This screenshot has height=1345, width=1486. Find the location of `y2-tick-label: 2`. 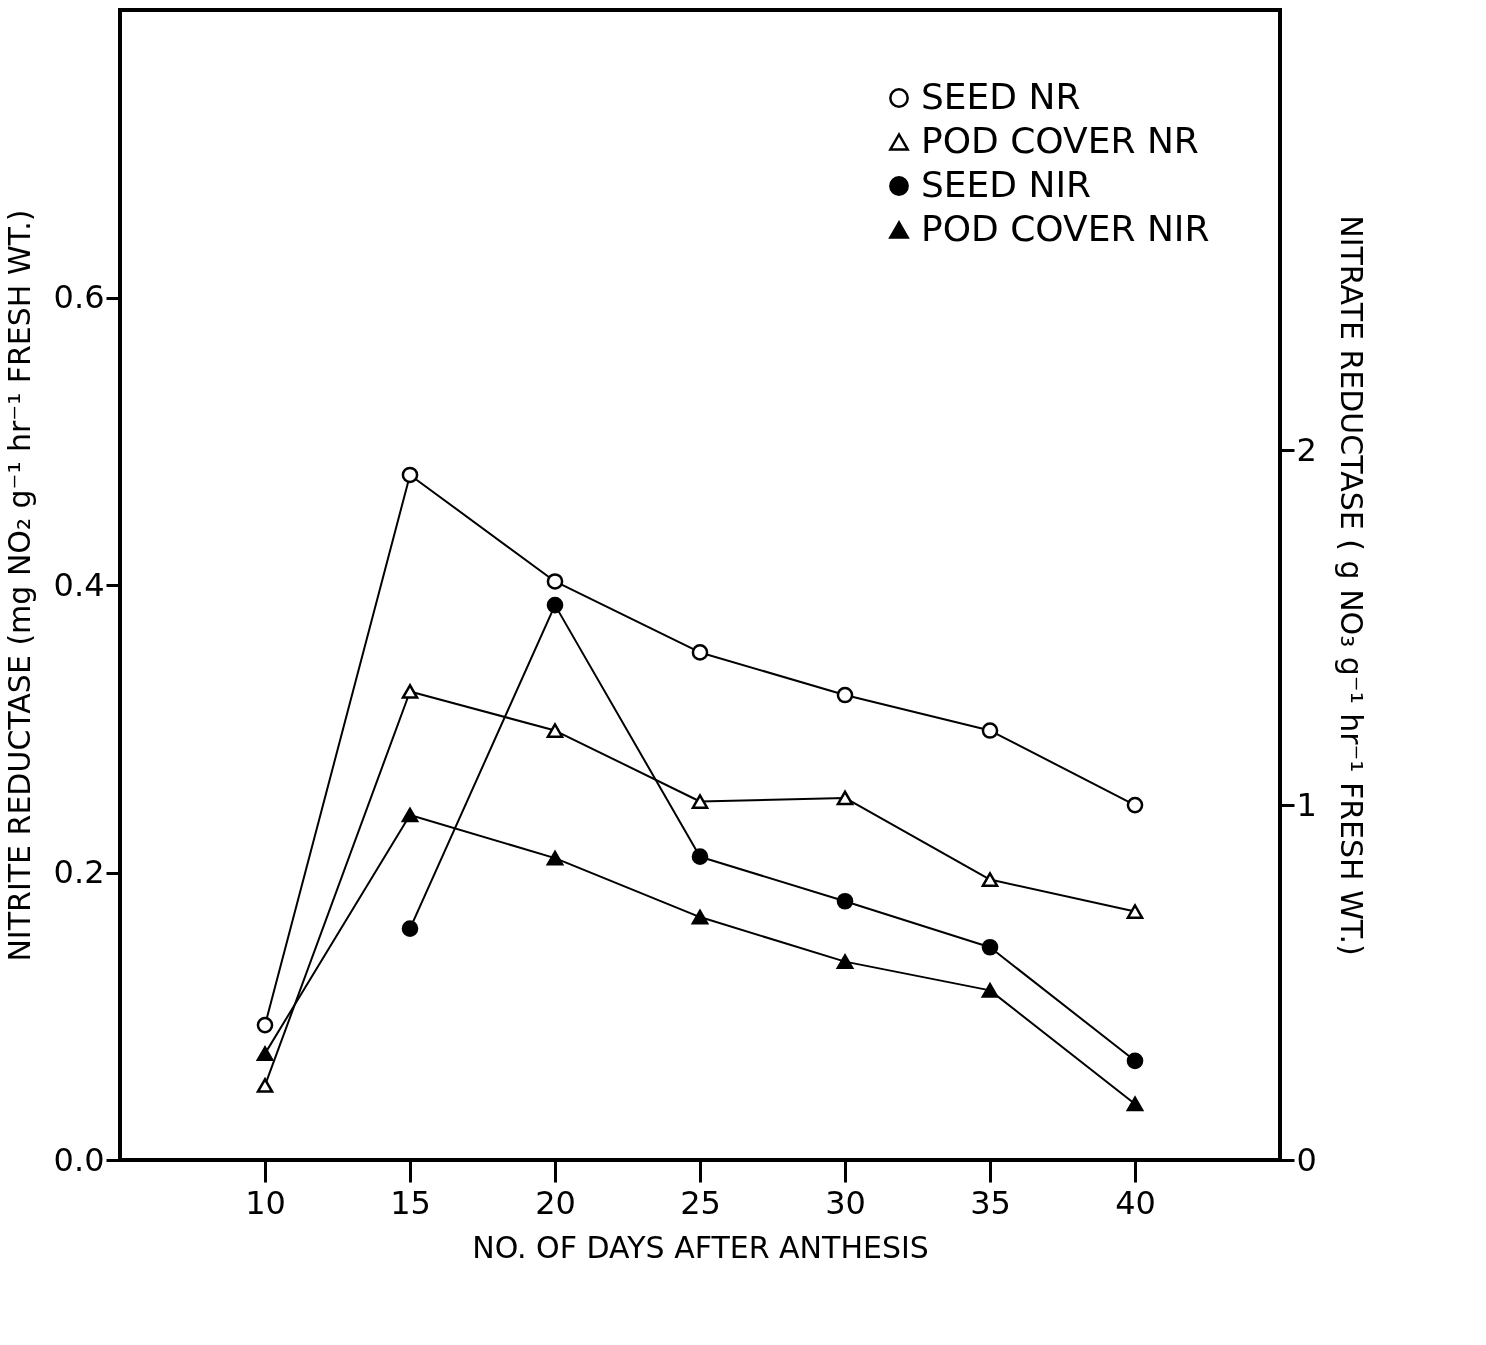

y2-tick-label: 2 is located at coordinates (1306, 449).